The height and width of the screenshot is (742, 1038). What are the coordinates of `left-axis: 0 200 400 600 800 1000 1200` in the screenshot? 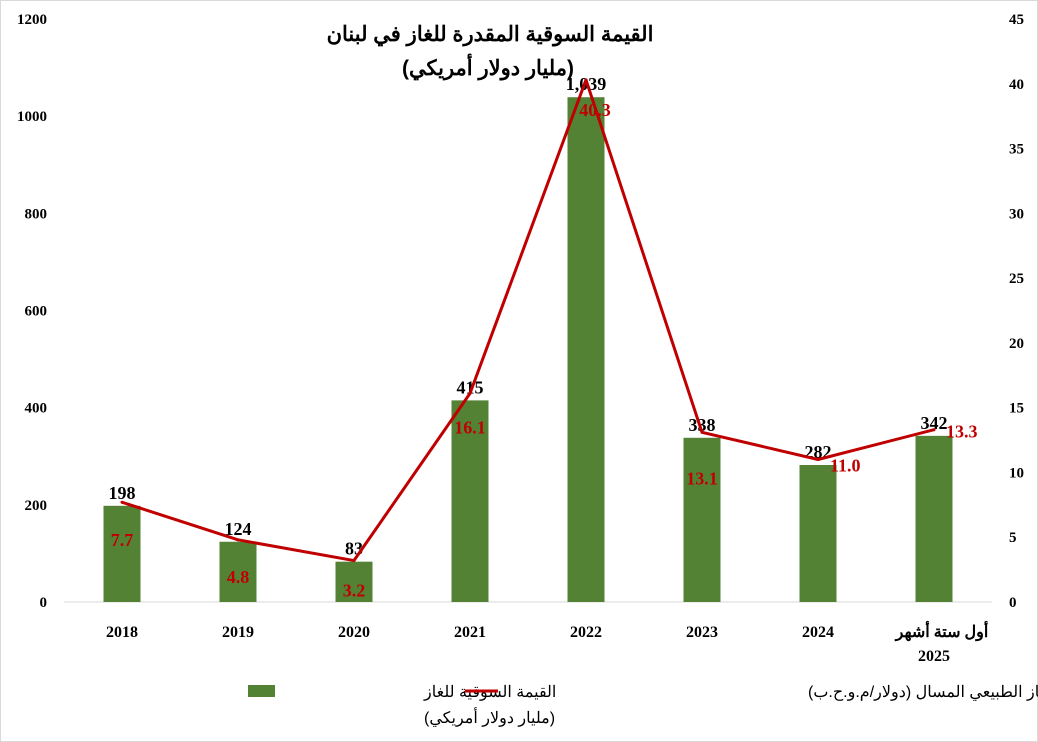 It's located at (32, 311).